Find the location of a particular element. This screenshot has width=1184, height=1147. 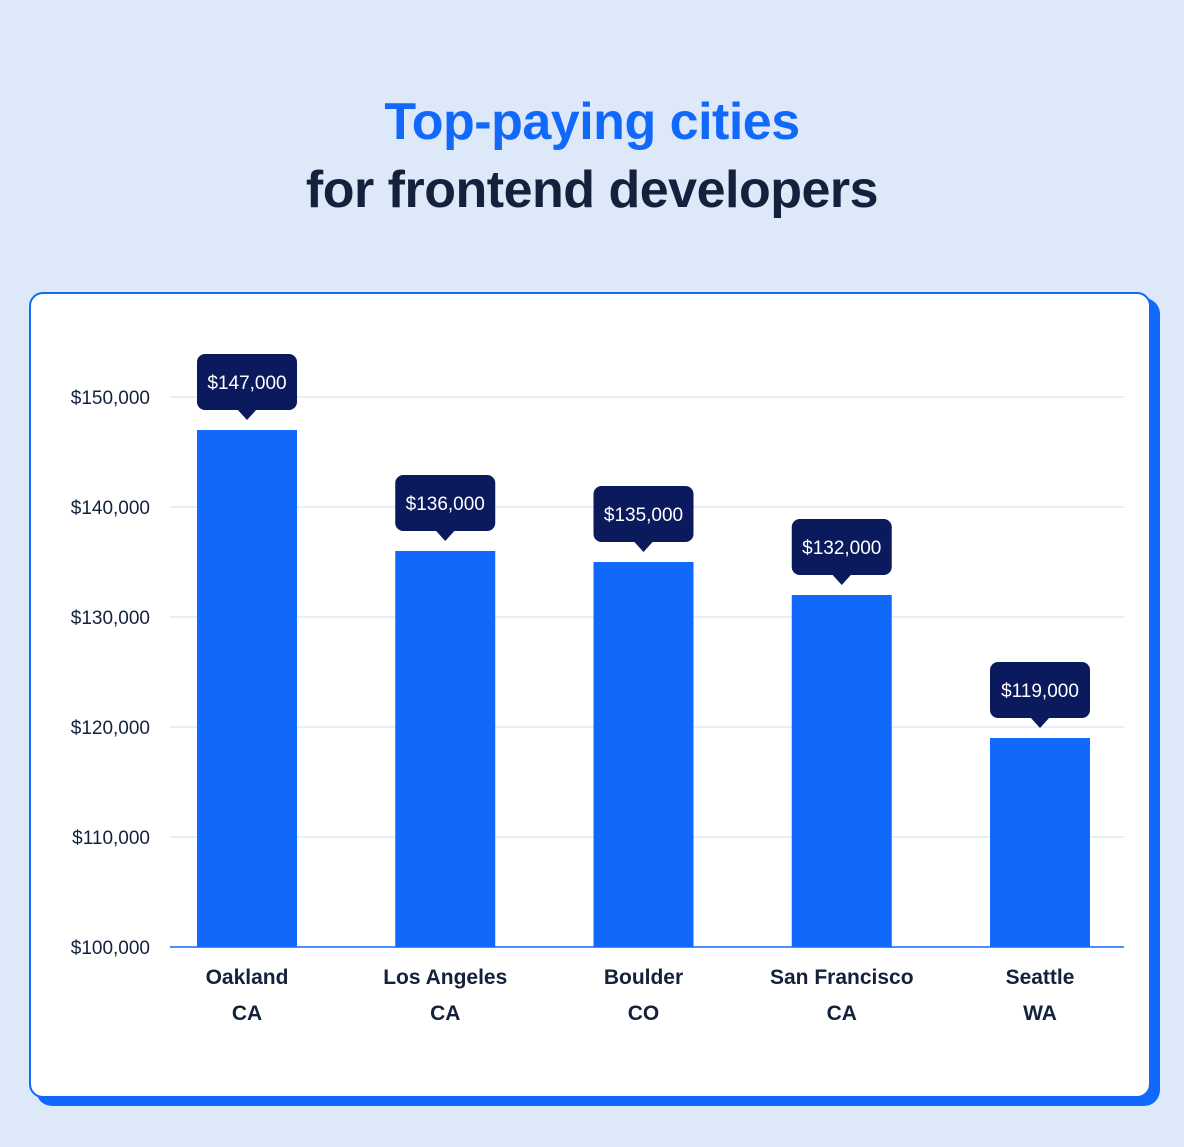

title-line-2: for frontend developers is located at coordinates (592, 190).